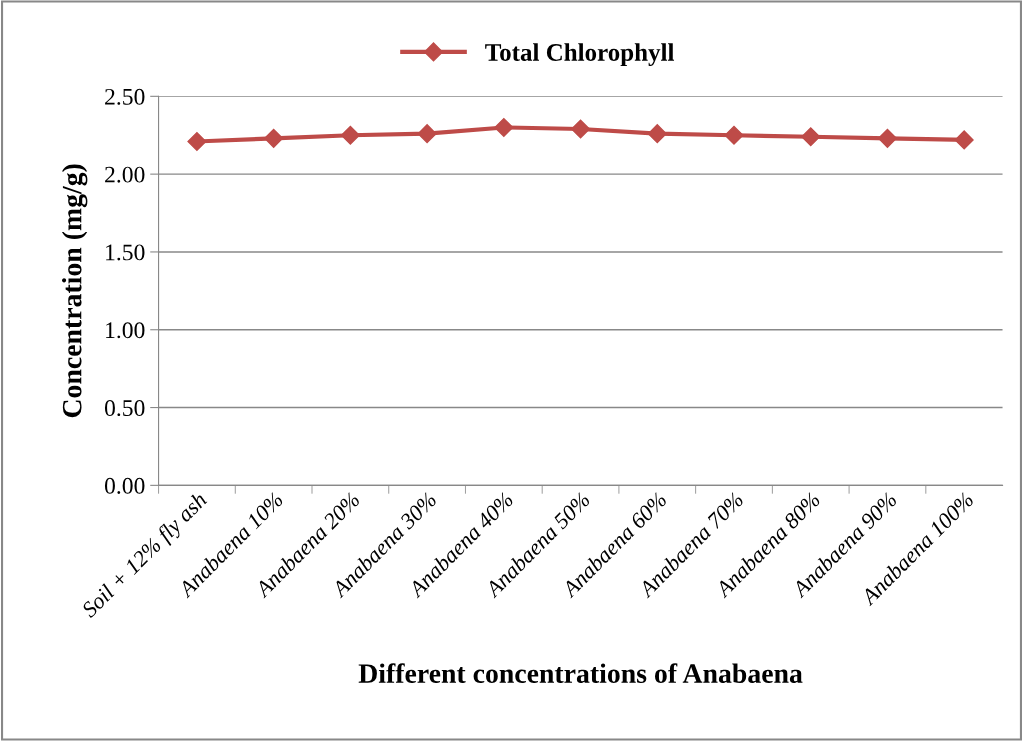 This screenshot has height=741, width=1023. What do you see at coordinates (125, 174) in the screenshot?
I see `y-tick-label: 2.00` at bounding box center [125, 174].